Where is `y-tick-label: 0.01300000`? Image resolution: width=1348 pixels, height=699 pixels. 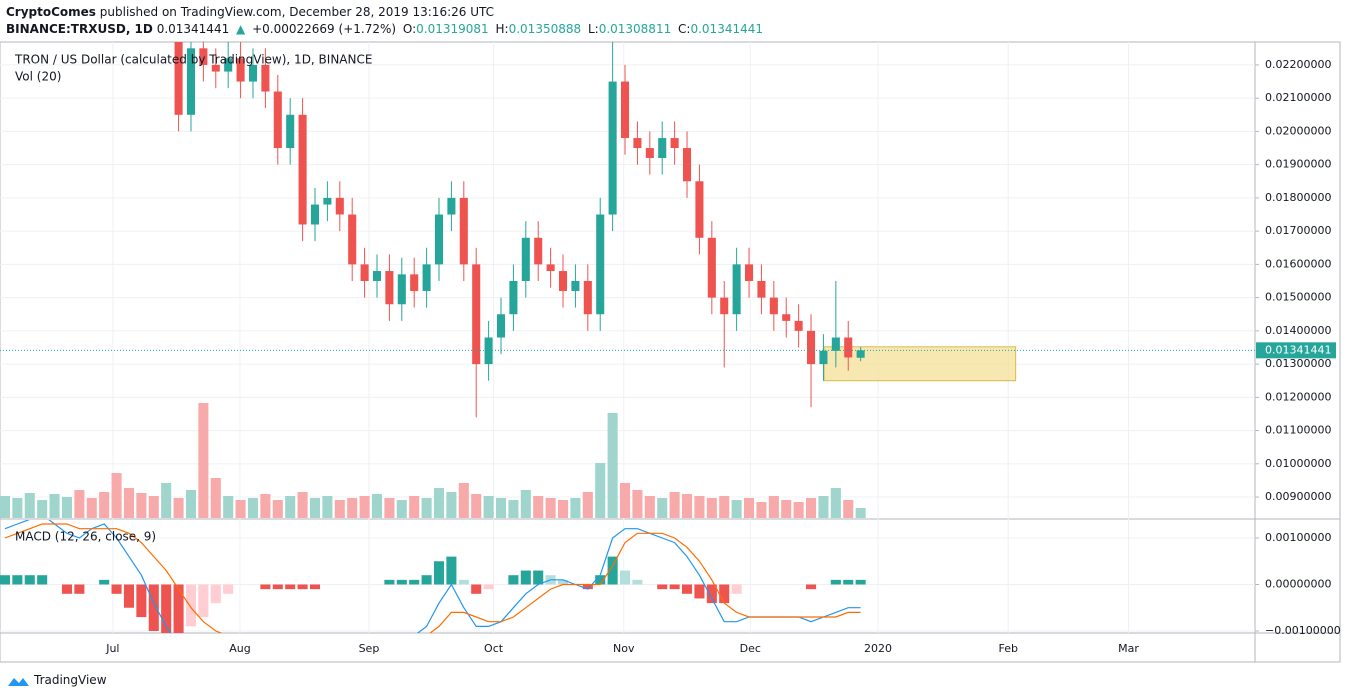 y-tick-label: 0.01300000 is located at coordinates (1298, 363).